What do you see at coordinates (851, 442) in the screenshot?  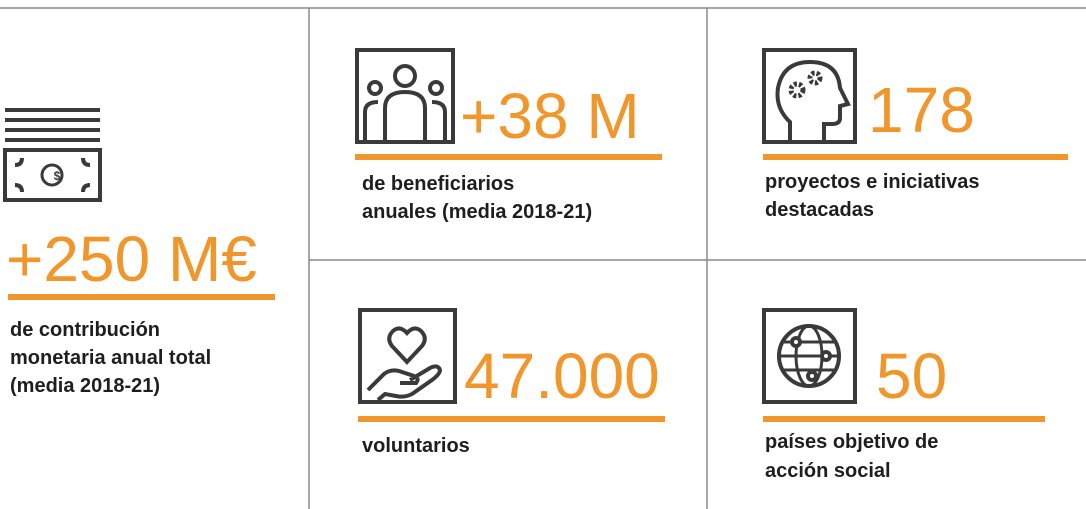 I see `stat-label: países objetivo de` at bounding box center [851, 442].